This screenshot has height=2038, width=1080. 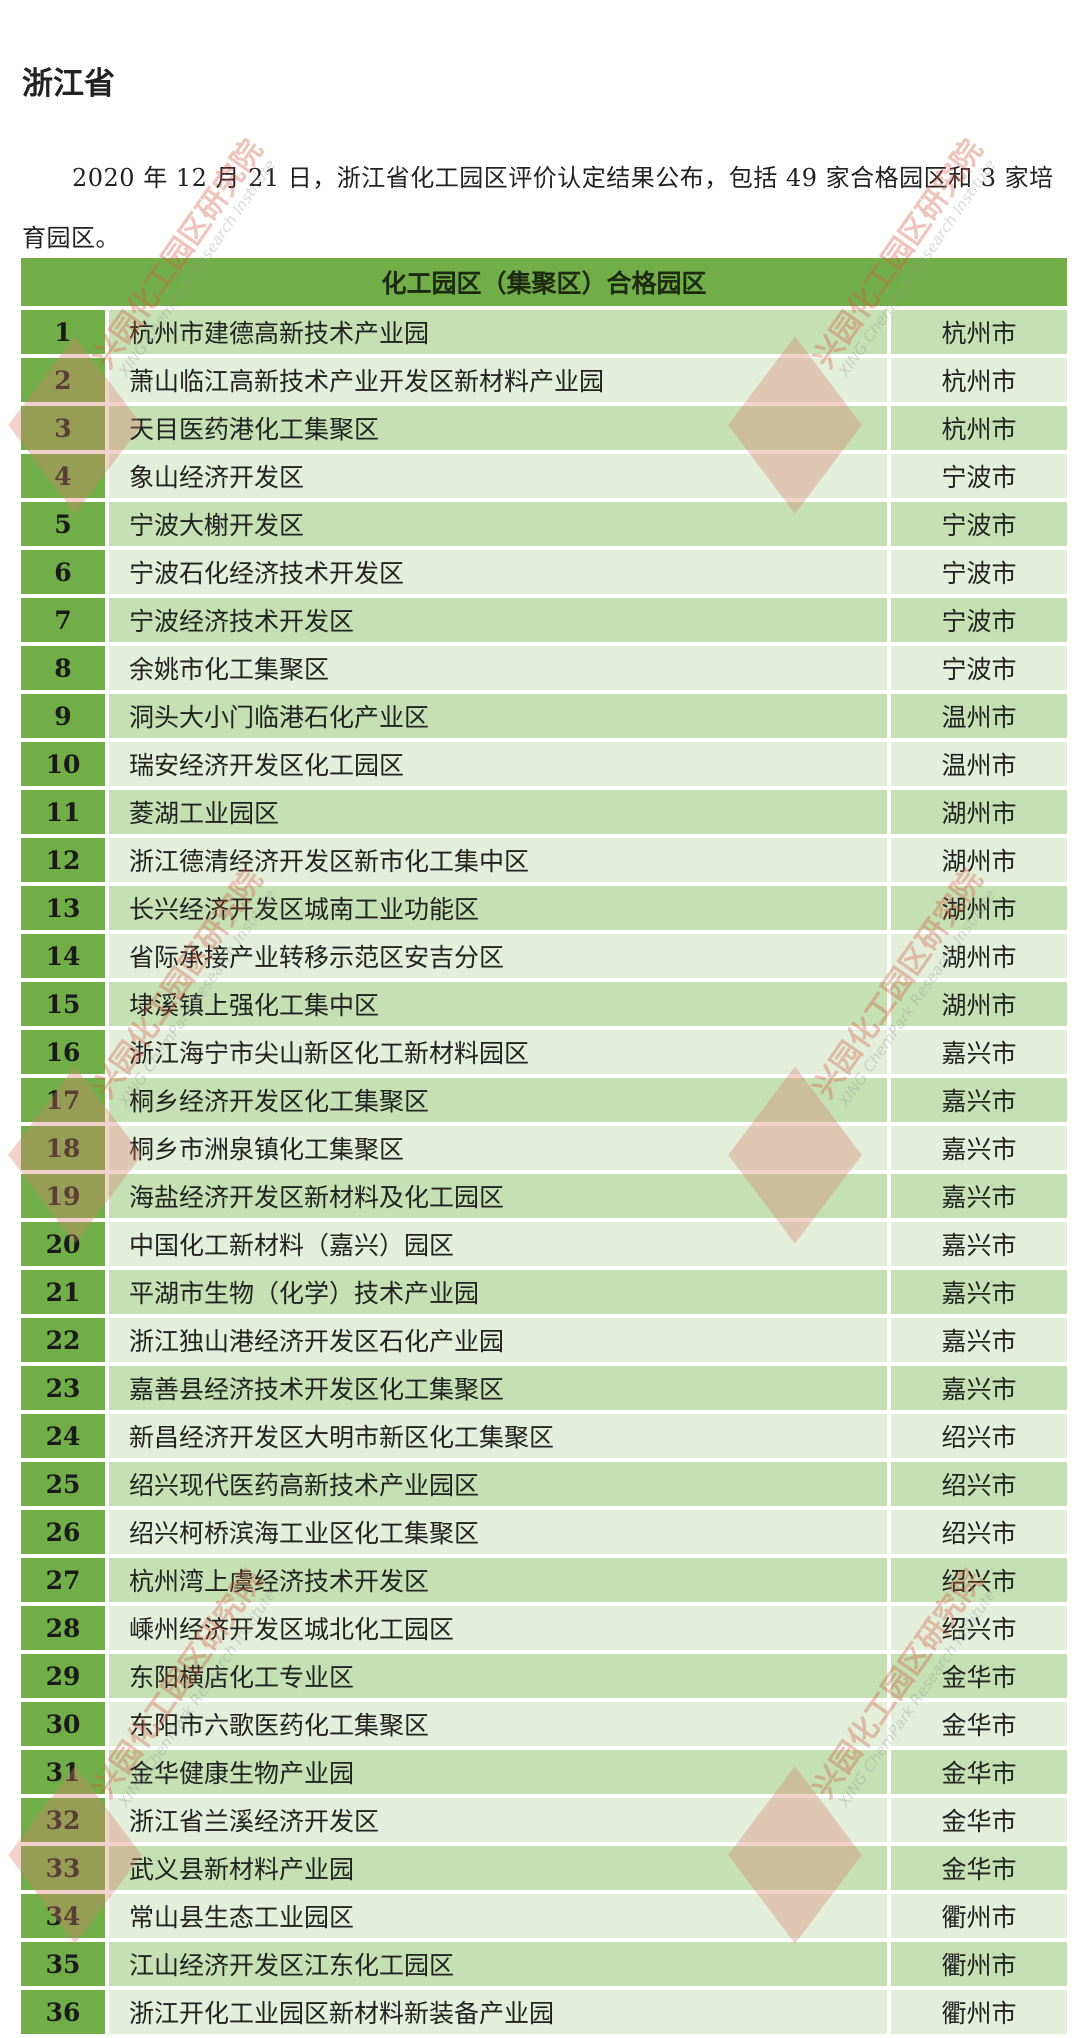 I want to click on row-number: 24, so click(x=65, y=1438).